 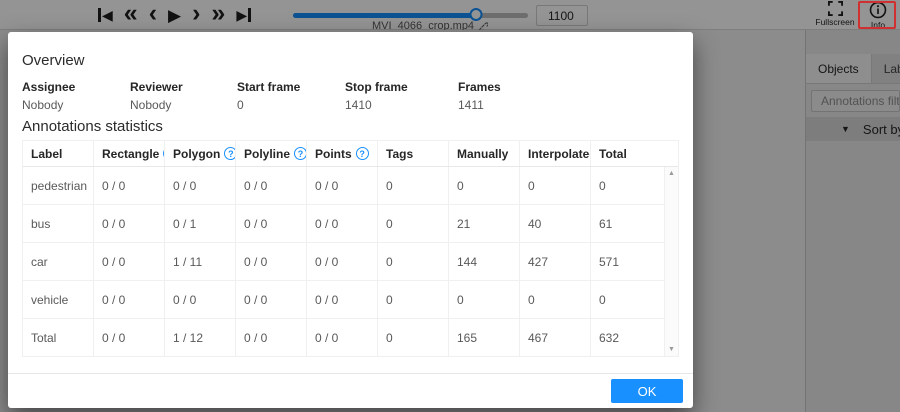 I want to click on meta-start-frame: Start frame 0, so click(x=269, y=96).